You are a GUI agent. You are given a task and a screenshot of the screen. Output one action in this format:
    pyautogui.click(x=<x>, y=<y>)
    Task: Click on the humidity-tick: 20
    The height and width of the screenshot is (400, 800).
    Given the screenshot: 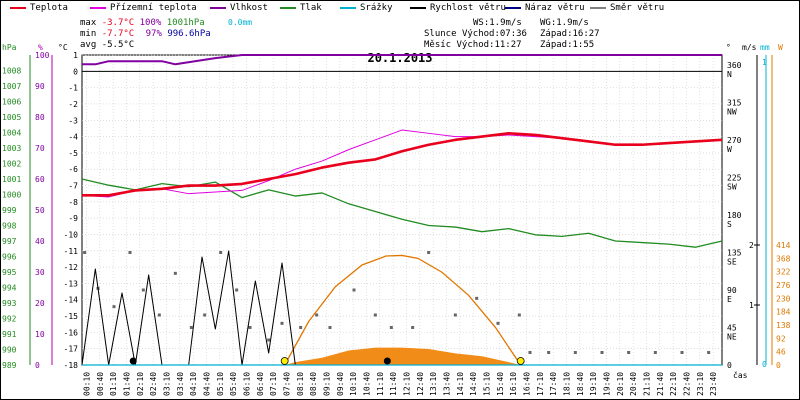 What is the action you would take?
    pyautogui.click(x=40, y=303)
    